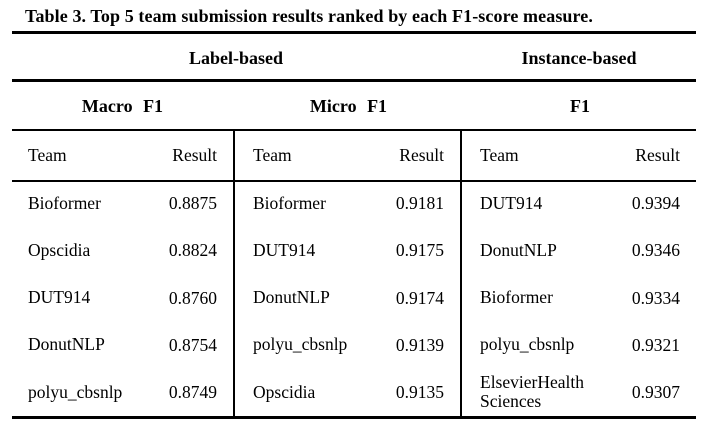 This screenshot has height=434, width=707. Describe the element at coordinates (580, 345) in the screenshot. I see `table-row: polyu_cbsnlp 0.9321` at that location.